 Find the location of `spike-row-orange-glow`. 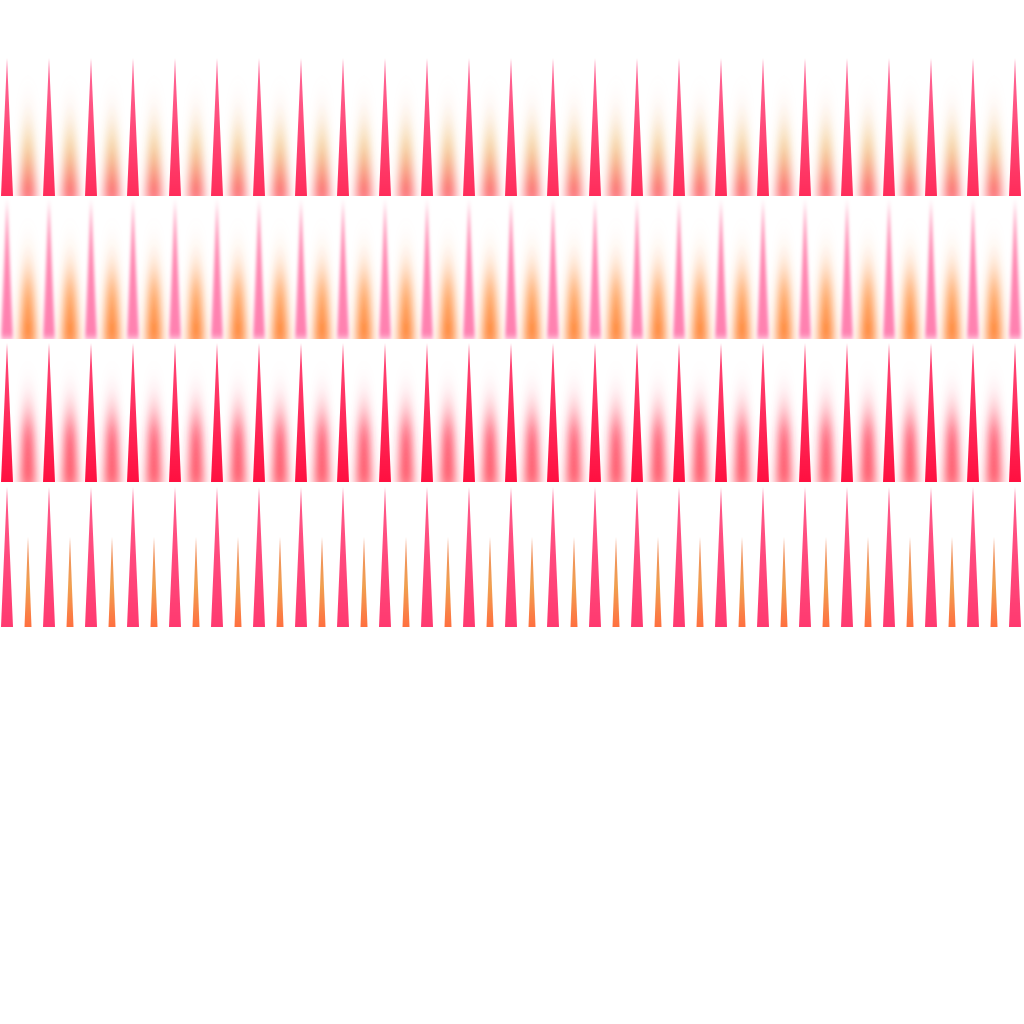

spike-row-orange-glow is located at coordinates (511, 269).